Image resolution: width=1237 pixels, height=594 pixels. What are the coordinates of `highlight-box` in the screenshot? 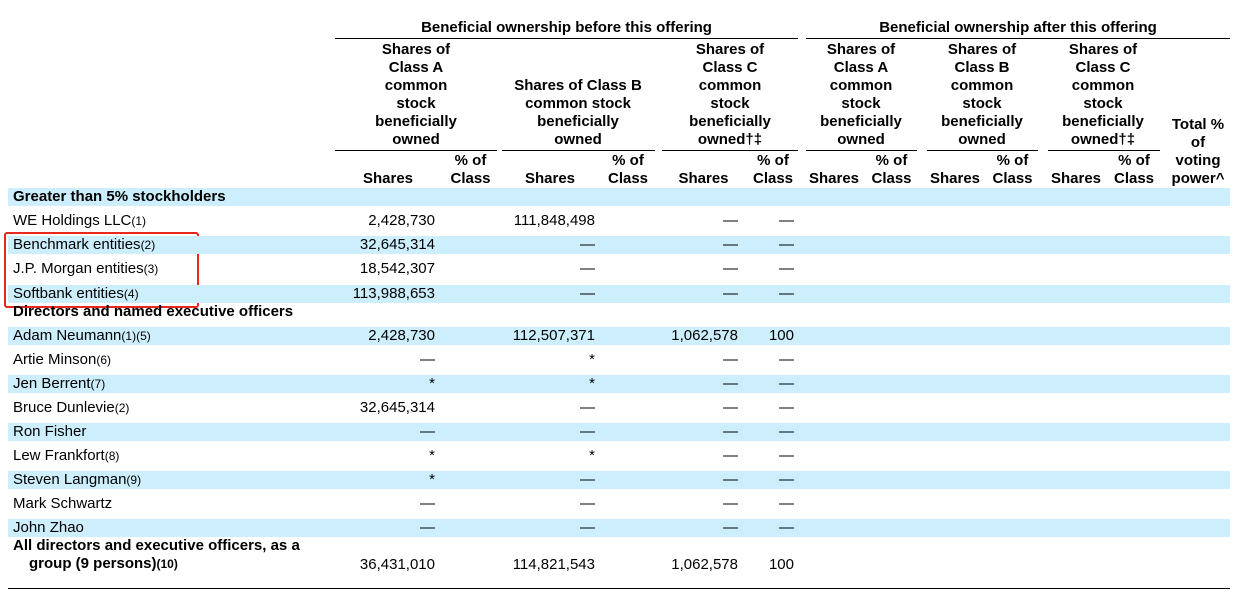 It's located at (101, 270).